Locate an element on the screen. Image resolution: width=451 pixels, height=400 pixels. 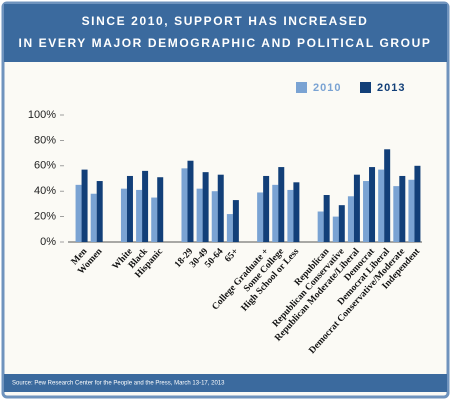
y-tick-label: 20% is located at coordinates (45, 217).